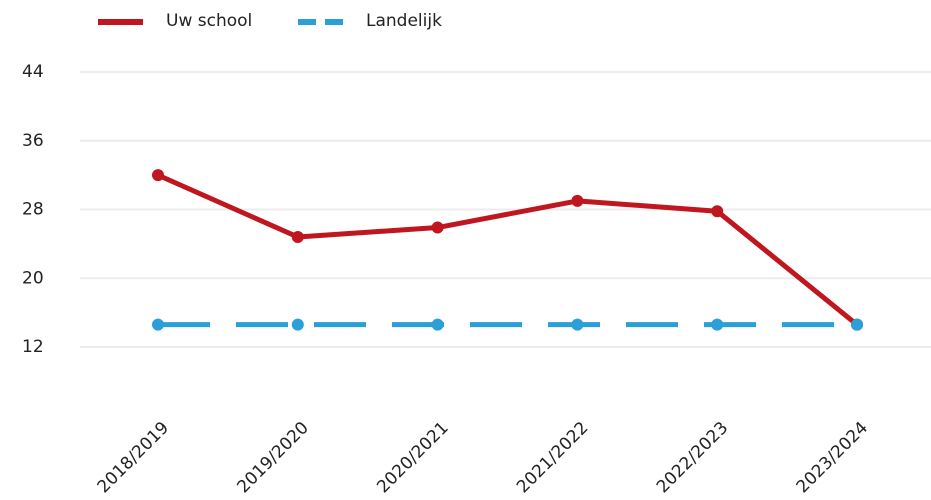 The height and width of the screenshot is (500, 931). I want to click on y-tick-label: 36, so click(33, 141).